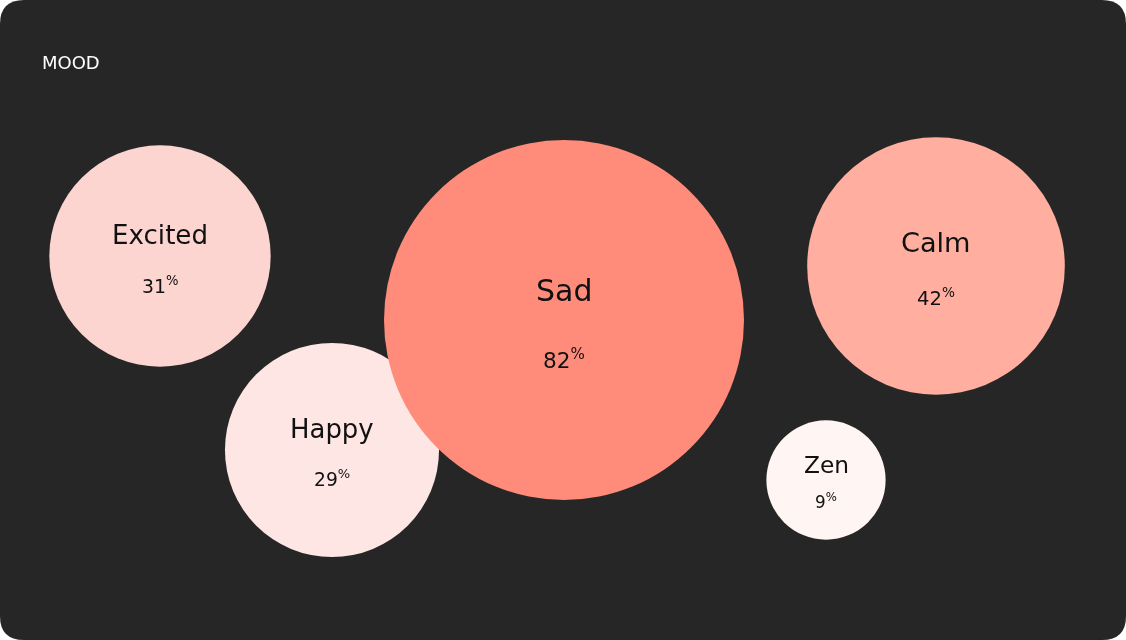 Image resolution: width=1126 pixels, height=640 pixels. Describe the element at coordinates (936, 242) in the screenshot. I see `category-label: Calm` at that location.